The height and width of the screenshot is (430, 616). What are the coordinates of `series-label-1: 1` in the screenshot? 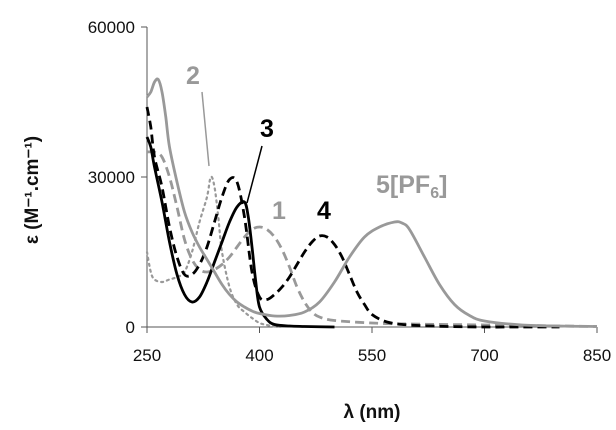 It's located at (279, 211).